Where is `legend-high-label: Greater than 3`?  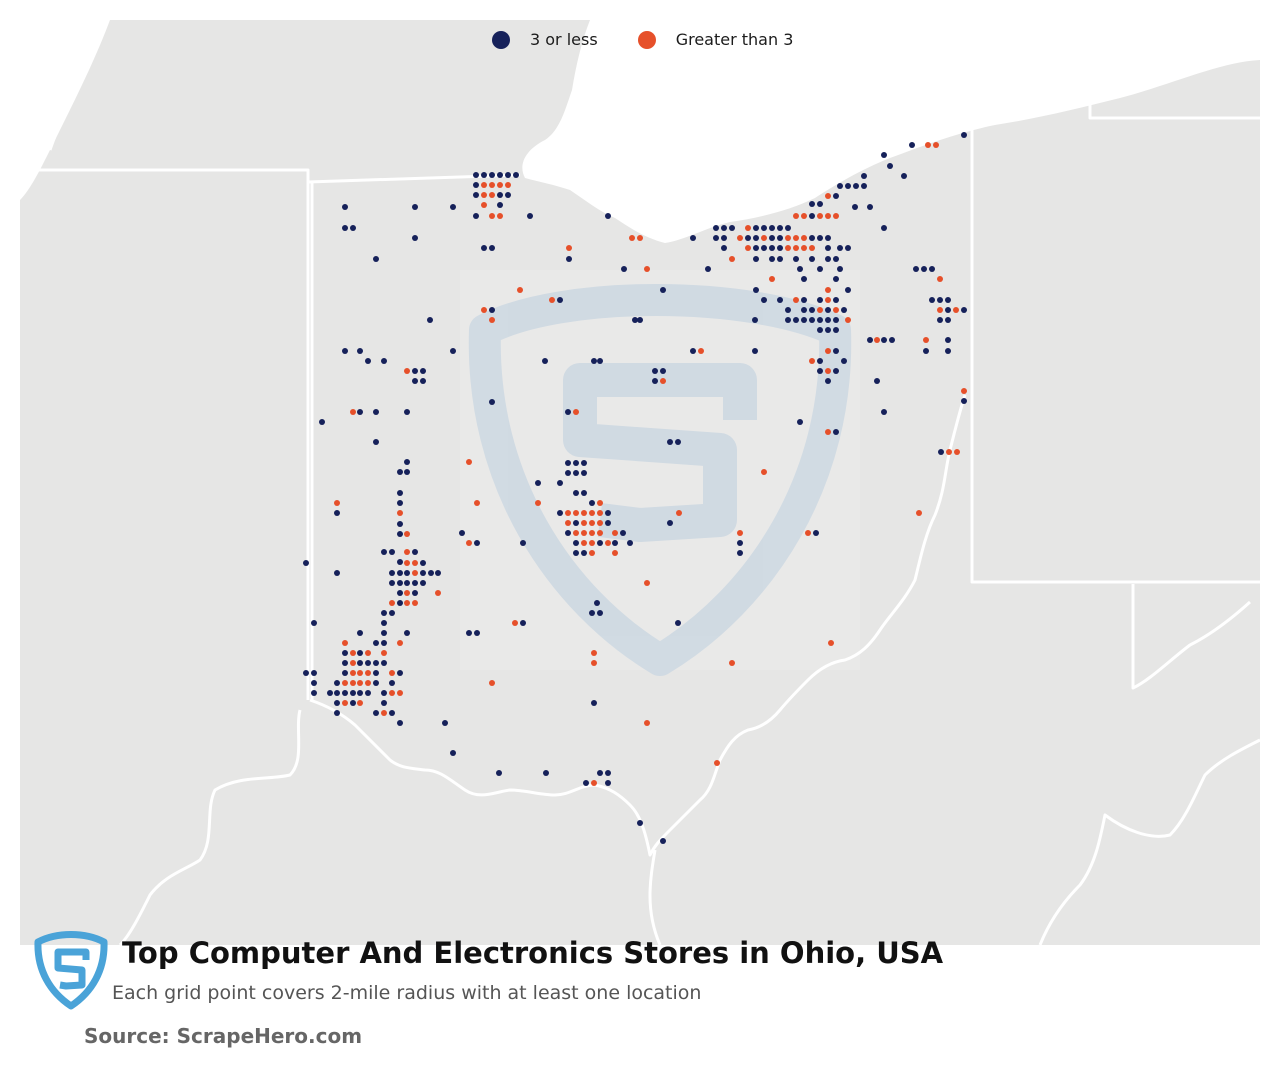 legend-high-label: Greater than 3 is located at coordinates (734, 39).